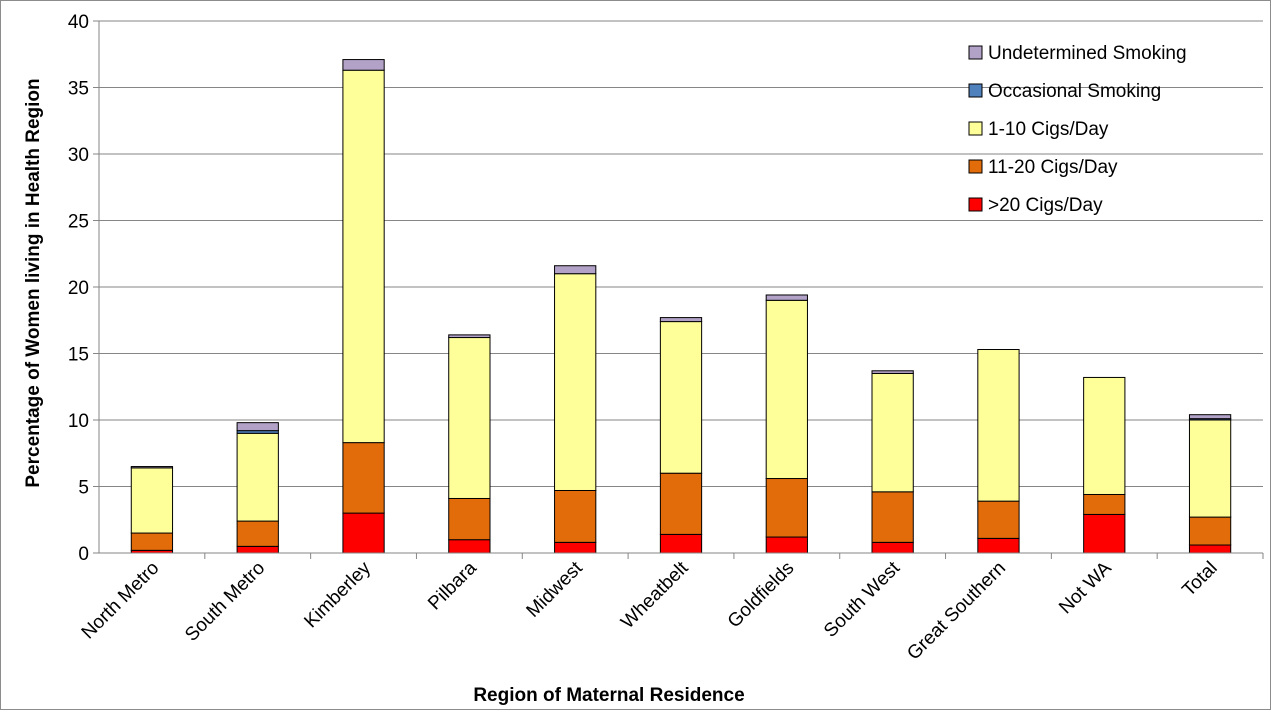 The image size is (1271, 716). Describe the element at coordinates (1048, 129) in the screenshot. I see `legend-label: 1-10 Cigs/Day` at that location.